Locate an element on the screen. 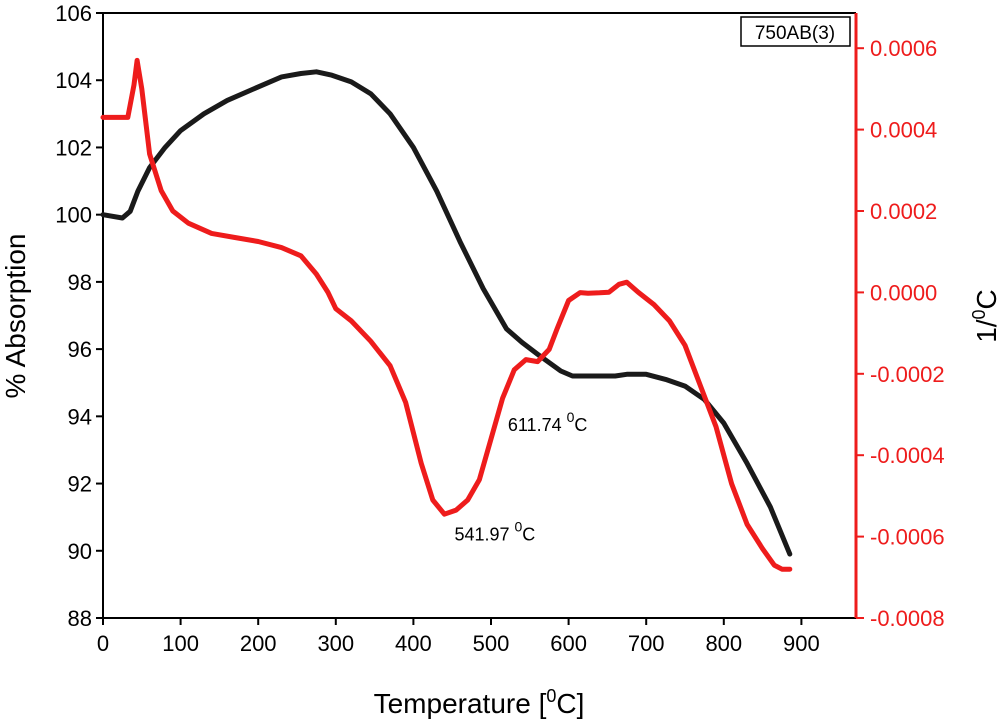 The height and width of the screenshot is (722, 1005). left-tick-label: 96 is located at coordinates (80, 349).